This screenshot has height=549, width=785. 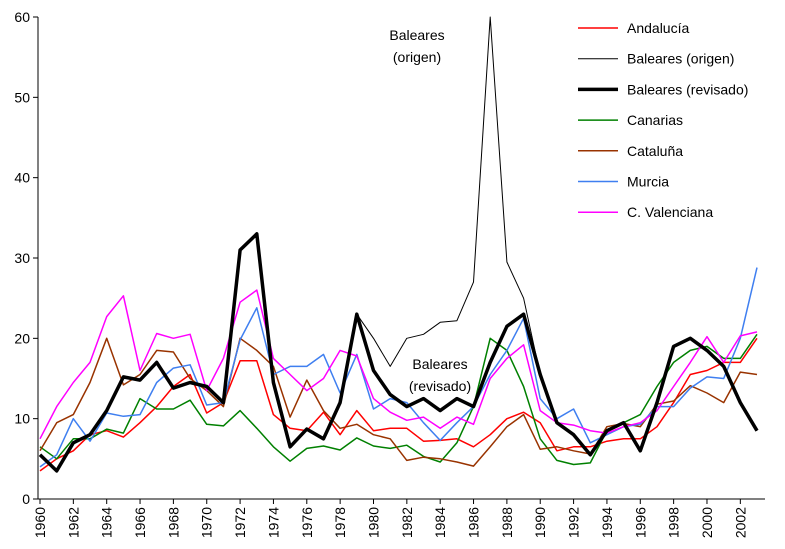 What do you see at coordinates (22, 17) in the screenshot?
I see `y-tick-label: 60` at bounding box center [22, 17].